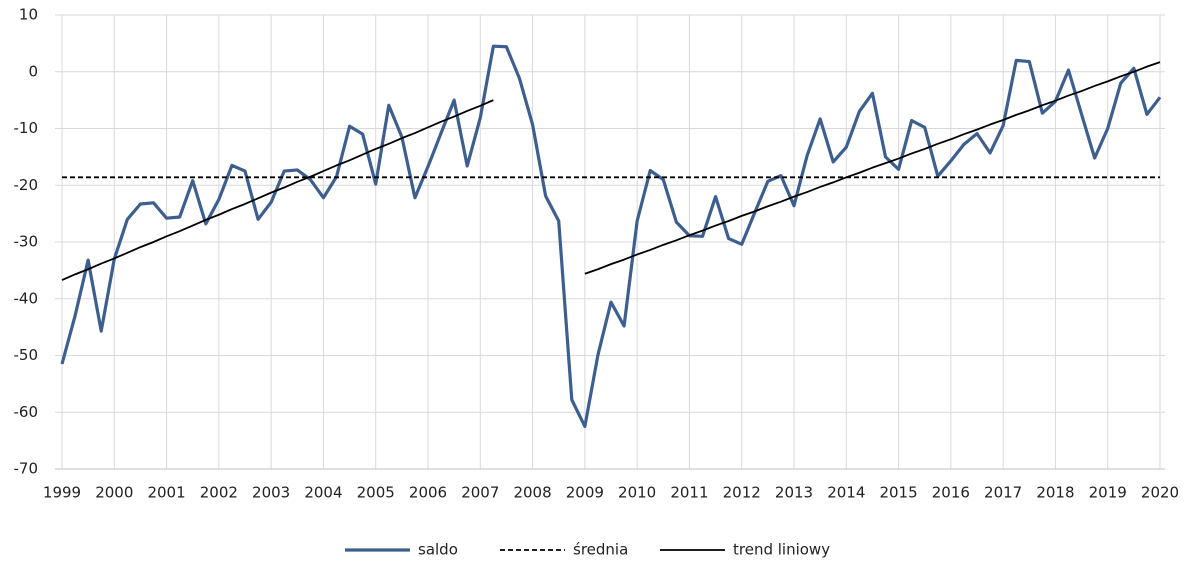 The image size is (1192, 573). Describe the element at coordinates (26, 128) in the screenshot. I see `y-tick-label: -10` at that location.